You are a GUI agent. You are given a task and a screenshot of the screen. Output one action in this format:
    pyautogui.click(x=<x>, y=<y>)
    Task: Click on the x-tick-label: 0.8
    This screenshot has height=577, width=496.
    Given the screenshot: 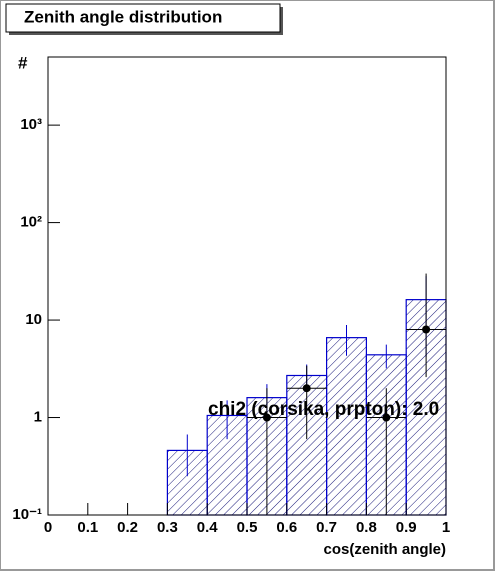 What is the action you would take?
    pyautogui.click(x=366, y=527)
    